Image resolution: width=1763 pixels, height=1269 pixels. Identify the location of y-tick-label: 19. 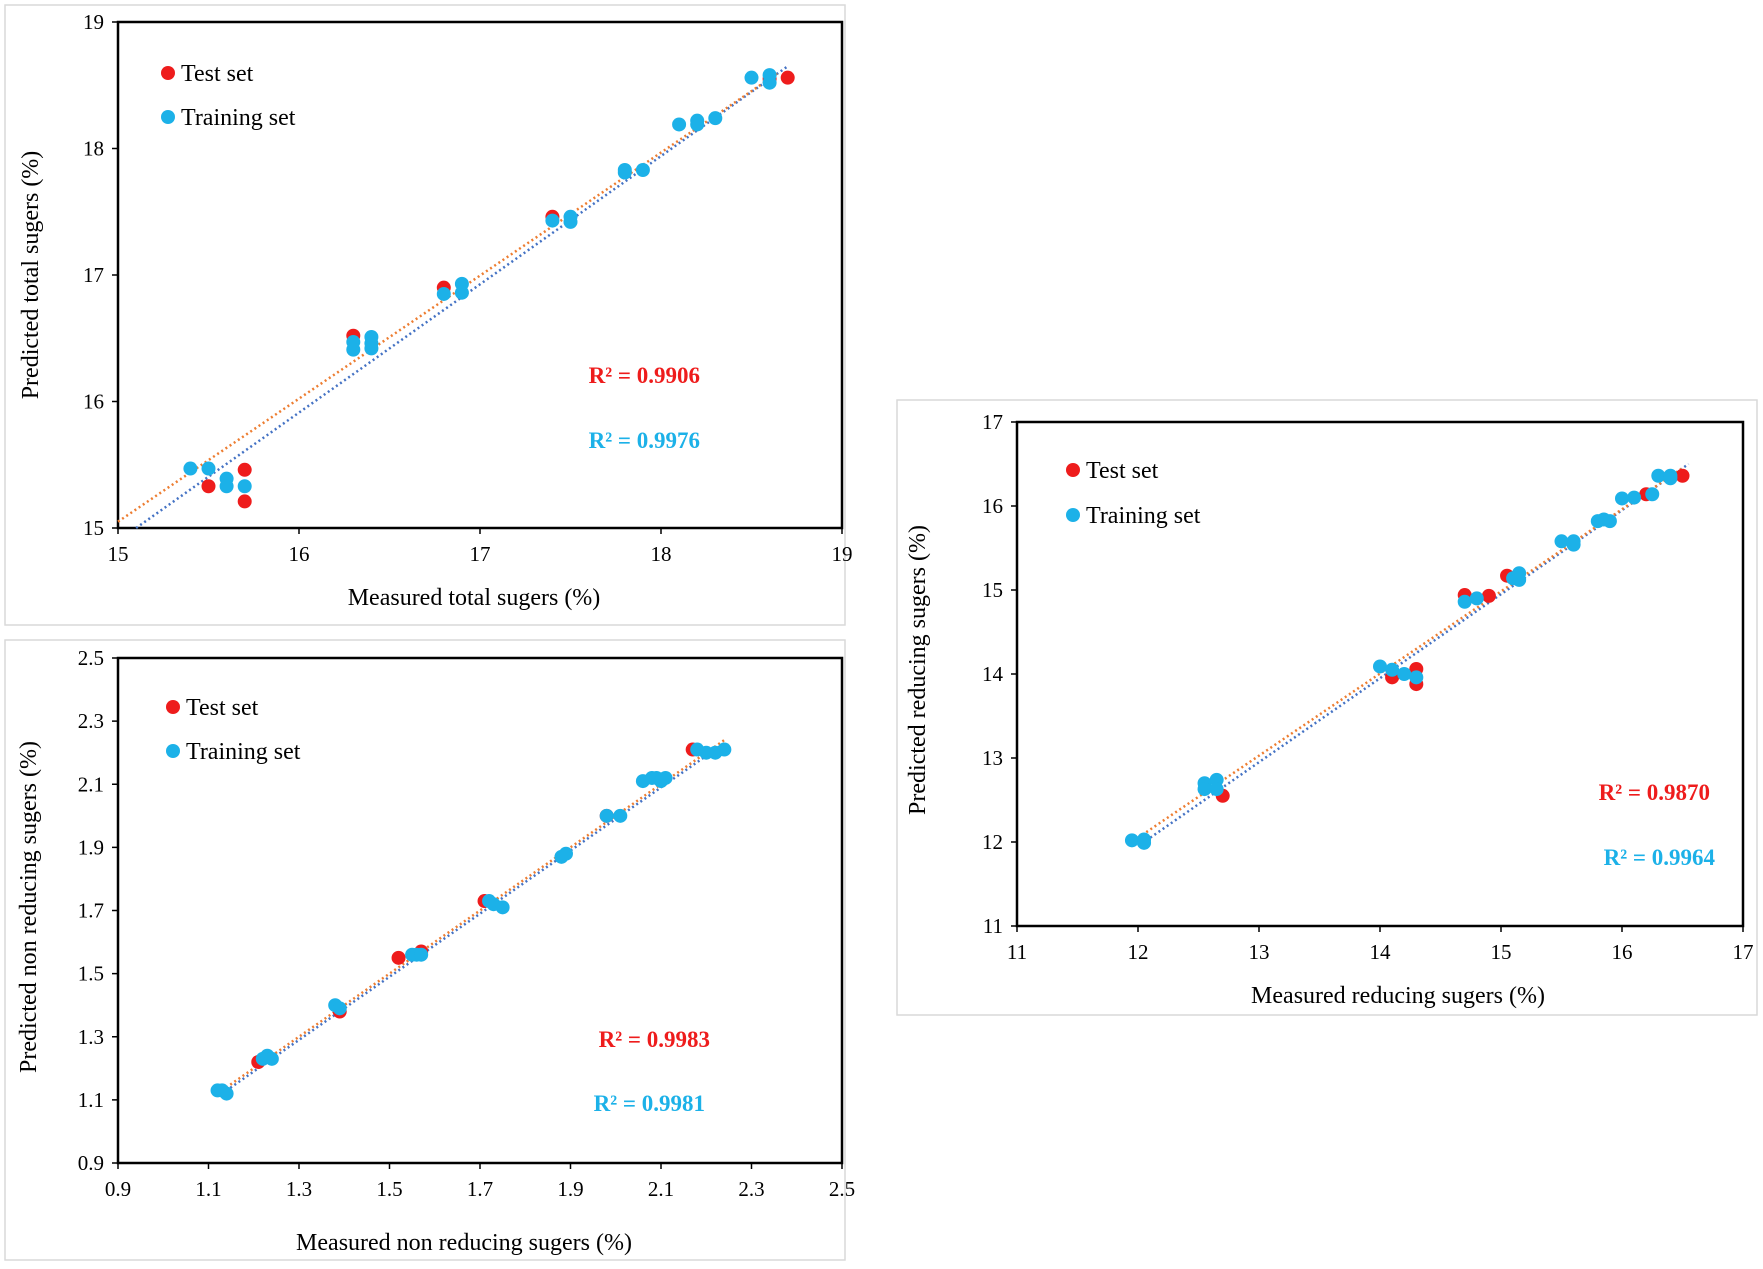
(93, 22).